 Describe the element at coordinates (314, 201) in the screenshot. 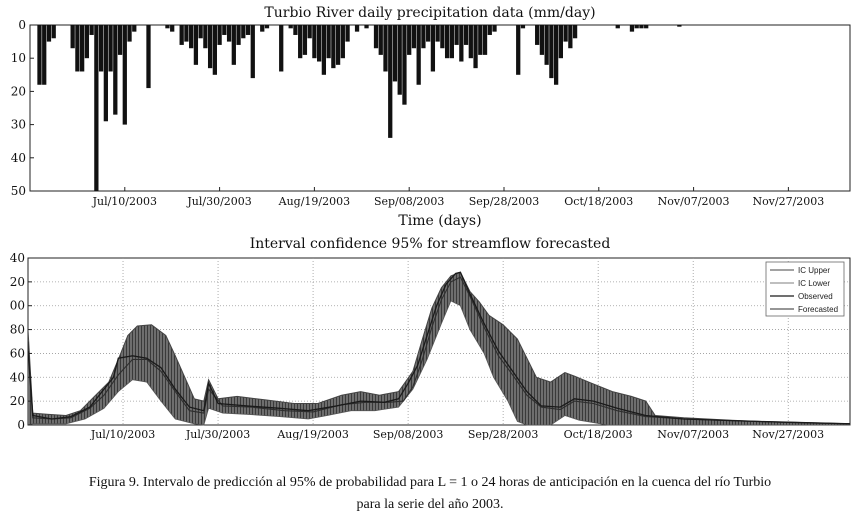

I see `precip-x-tick-label: Aug/19/2003` at that location.